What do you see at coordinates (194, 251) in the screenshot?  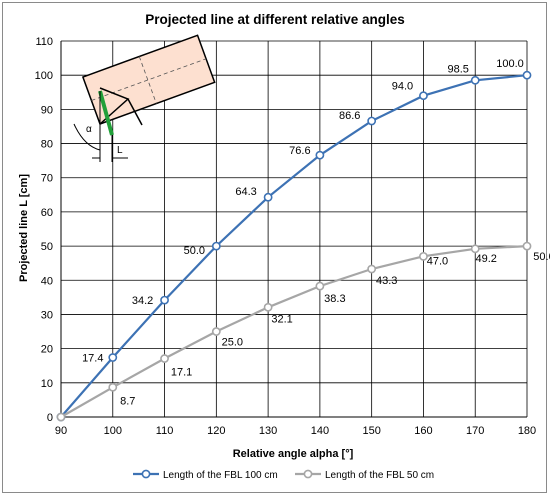 I see `series-0-label-3: 50.0` at bounding box center [194, 251].